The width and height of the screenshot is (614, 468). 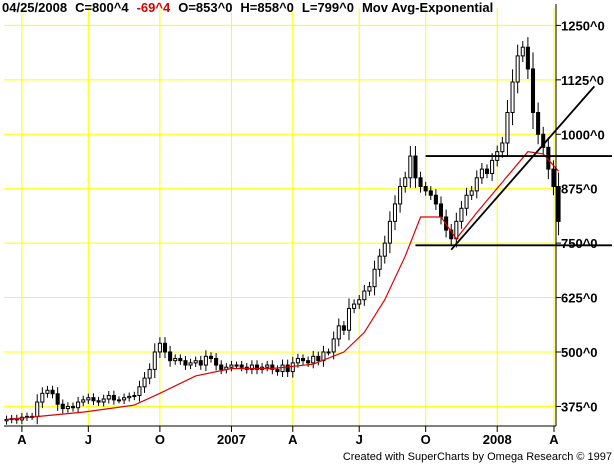 What do you see at coordinates (582, 80) in the screenshot?
I see `y-tick-label: 1125^0` at bounding box center [582, 80].